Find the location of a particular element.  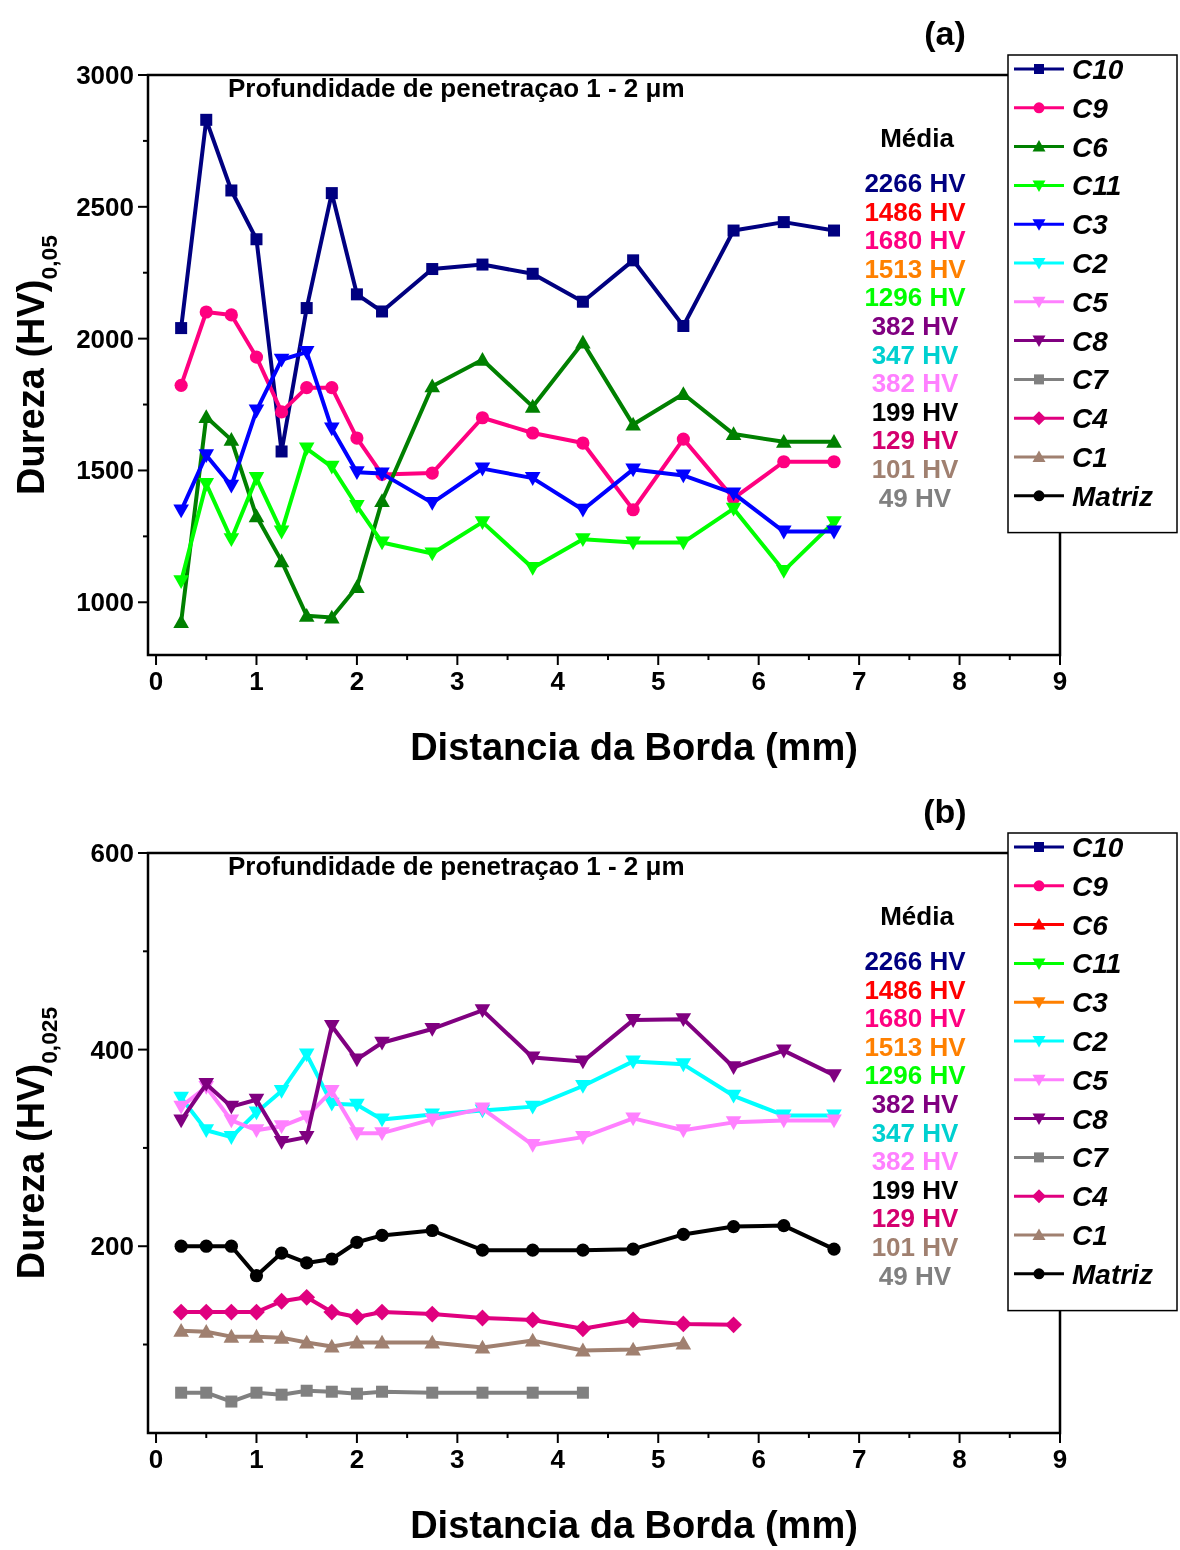

x-tick-label: 0 is located at coordinates (156, 681).